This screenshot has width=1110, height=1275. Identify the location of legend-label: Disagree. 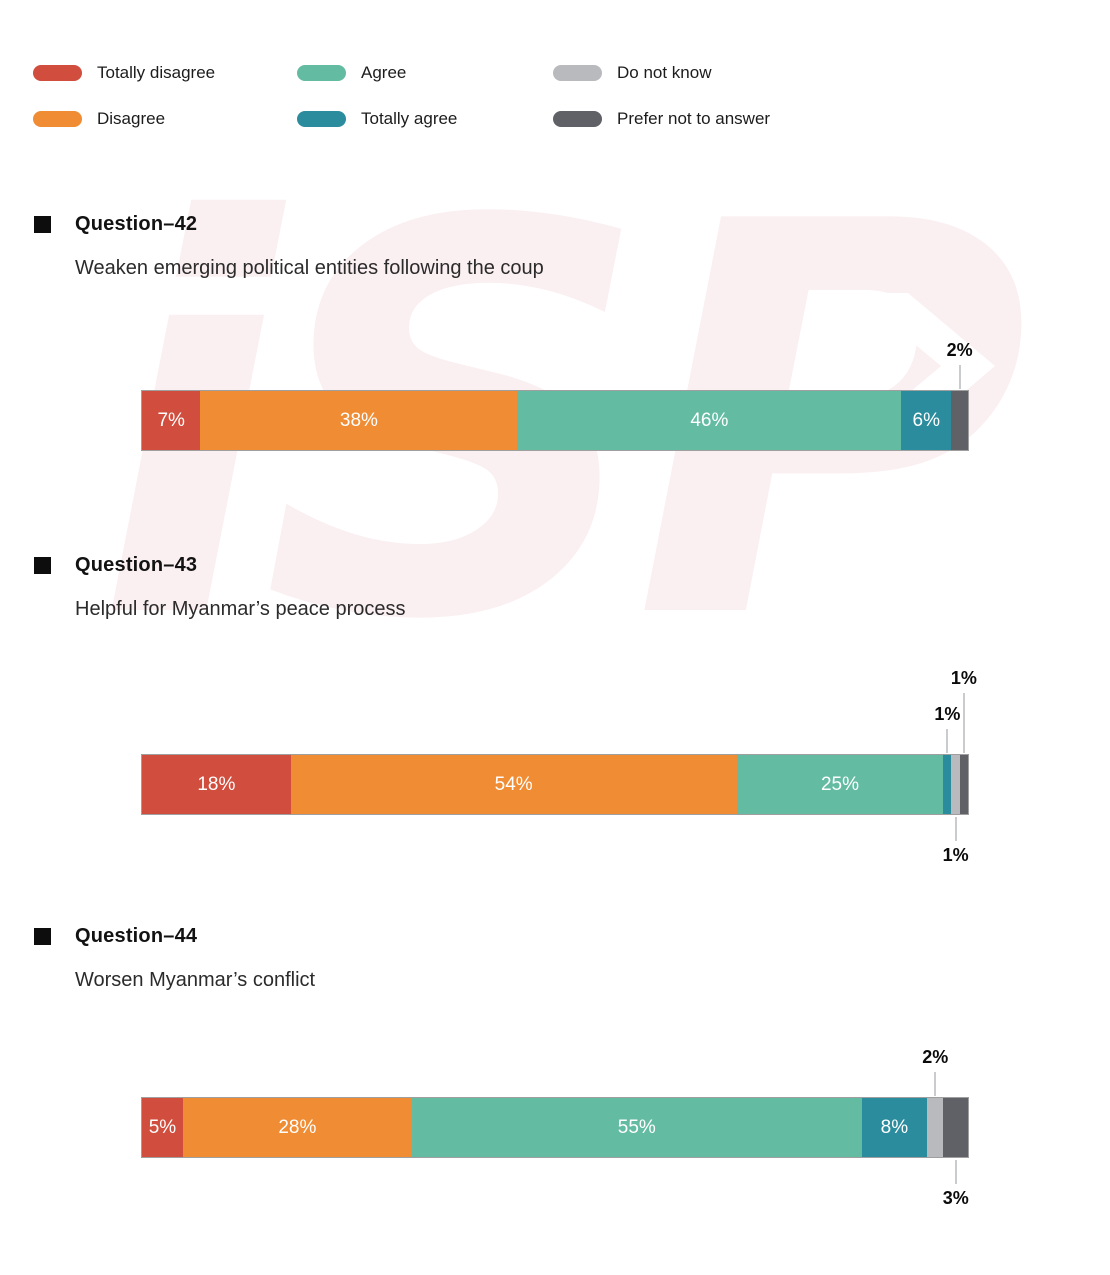
(131, 118).